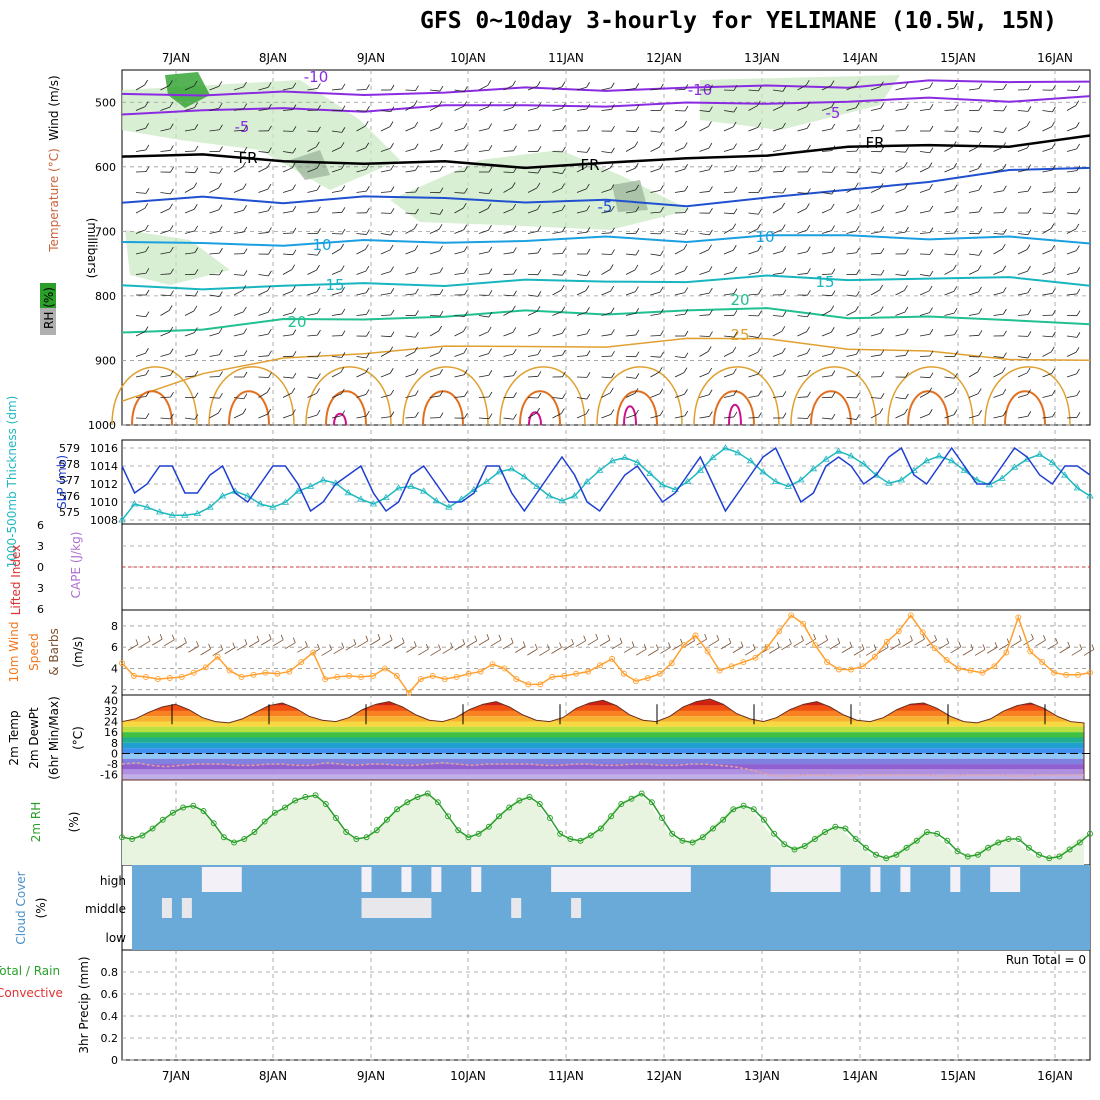 This screenshot has width=1100, height=1100. What do you see at coordinates (54, 200) in the screenshot?
I see `temperature-legend-label: Temperature (°C)` at bounding box center [54, 200].